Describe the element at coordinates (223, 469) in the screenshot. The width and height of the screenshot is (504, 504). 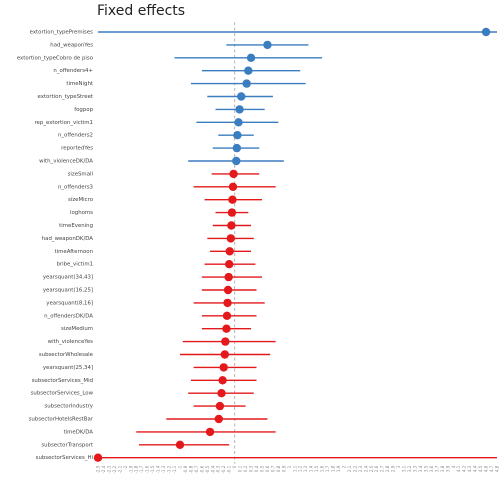
I see `x-tick-label: -0.2` at that location.